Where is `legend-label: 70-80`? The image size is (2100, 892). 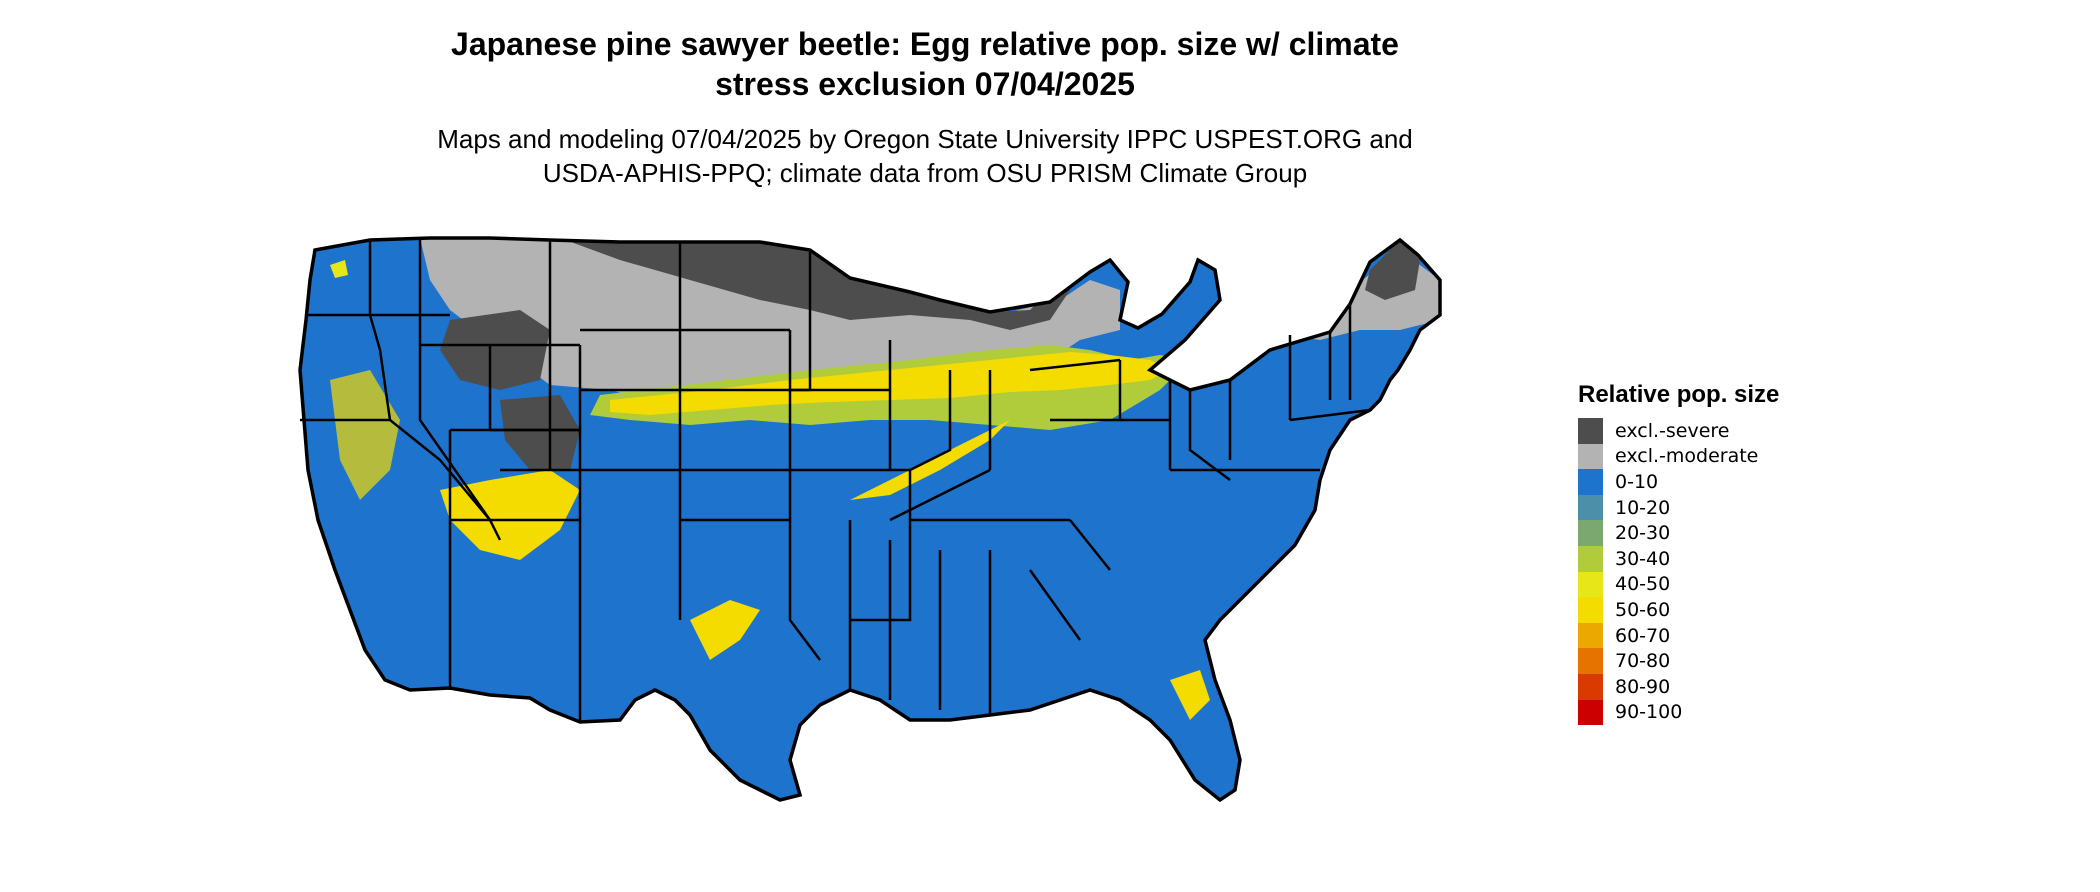
legend-label: 70-80 is located at coordinates (1643, 661).